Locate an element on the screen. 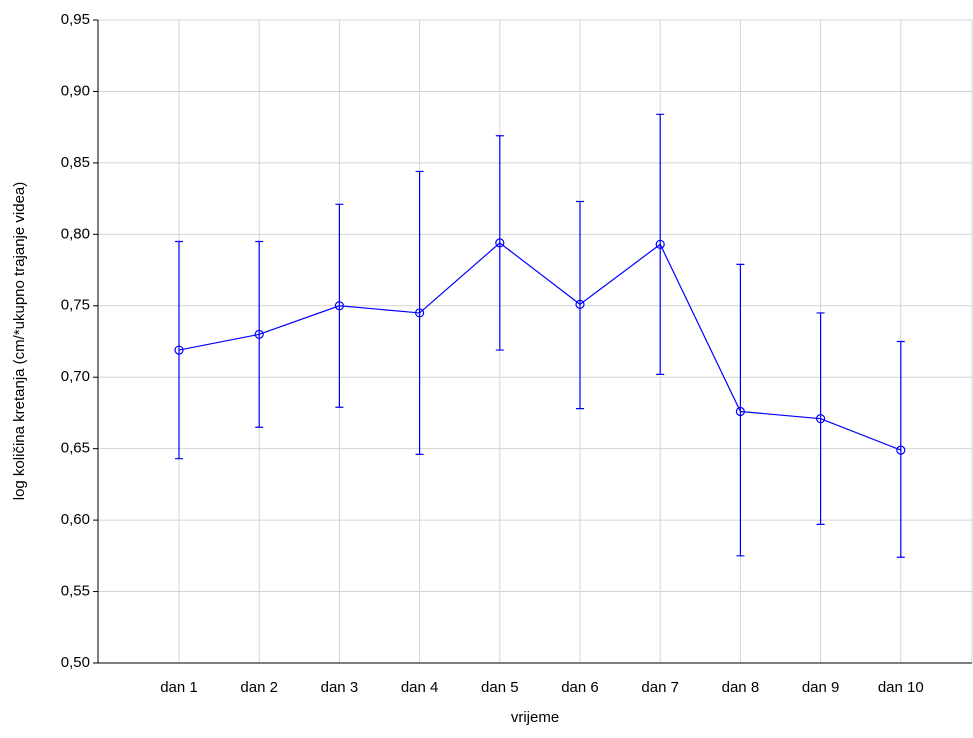  x-tick-label: dan 7 is located at coordinates (660, 687).